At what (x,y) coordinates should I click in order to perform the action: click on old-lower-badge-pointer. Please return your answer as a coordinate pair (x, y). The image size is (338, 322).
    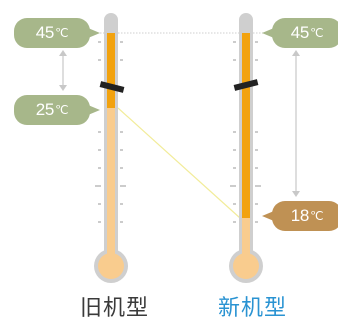
    Looking at the image, I should click on (94, 110).